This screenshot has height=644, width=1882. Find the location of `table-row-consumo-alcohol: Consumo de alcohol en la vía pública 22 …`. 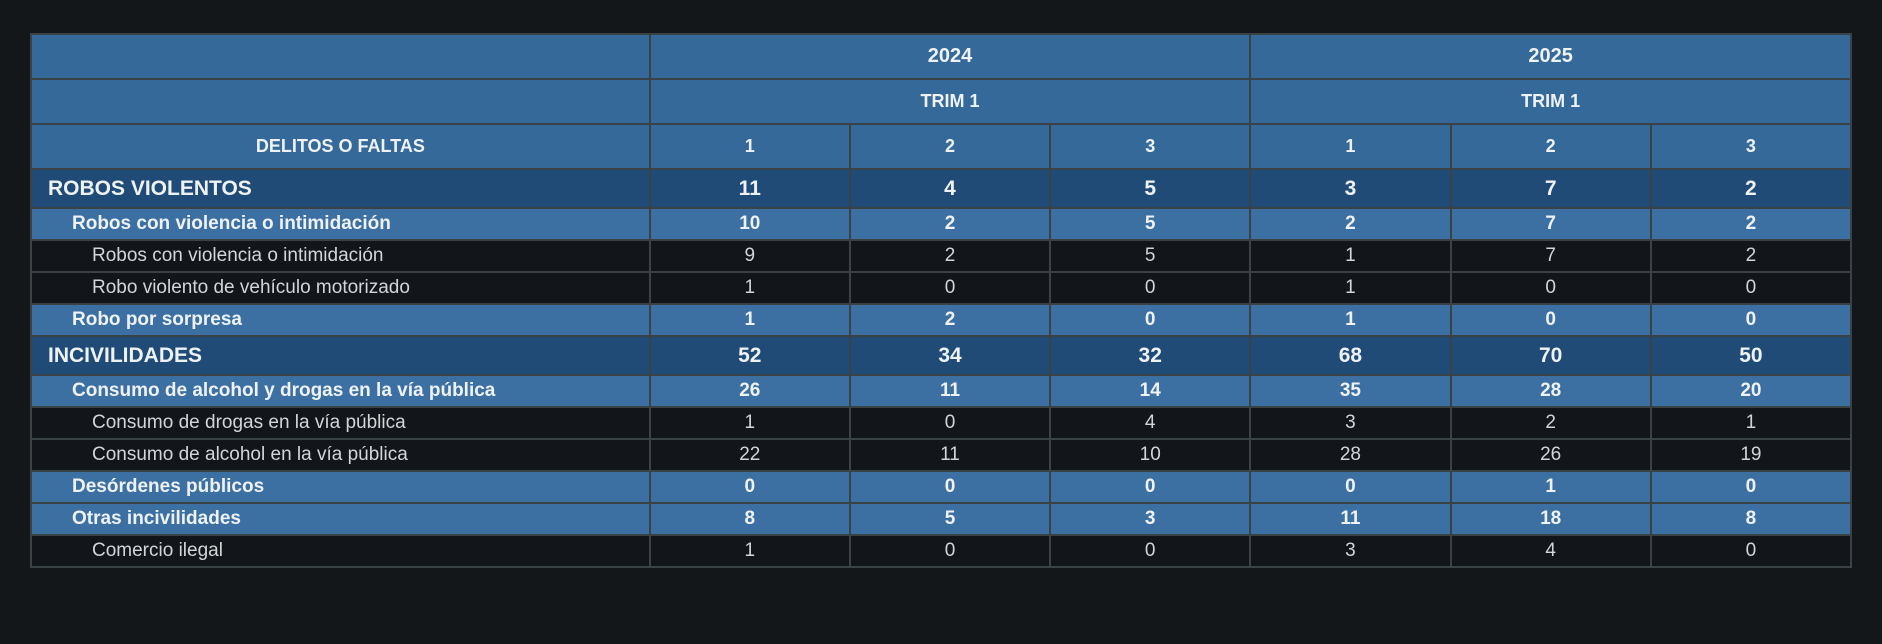

table-row-consumo-alcohol: Consumo de alcohol en la vía pública 22 … is located at coordinates (941, 455).